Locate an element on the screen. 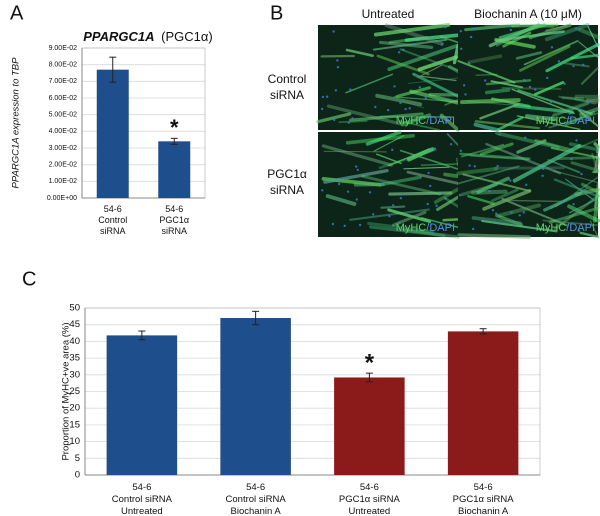 This screenshot has width=600, height=516. y-tick-label: 35 is located at coordinates (74, 358).